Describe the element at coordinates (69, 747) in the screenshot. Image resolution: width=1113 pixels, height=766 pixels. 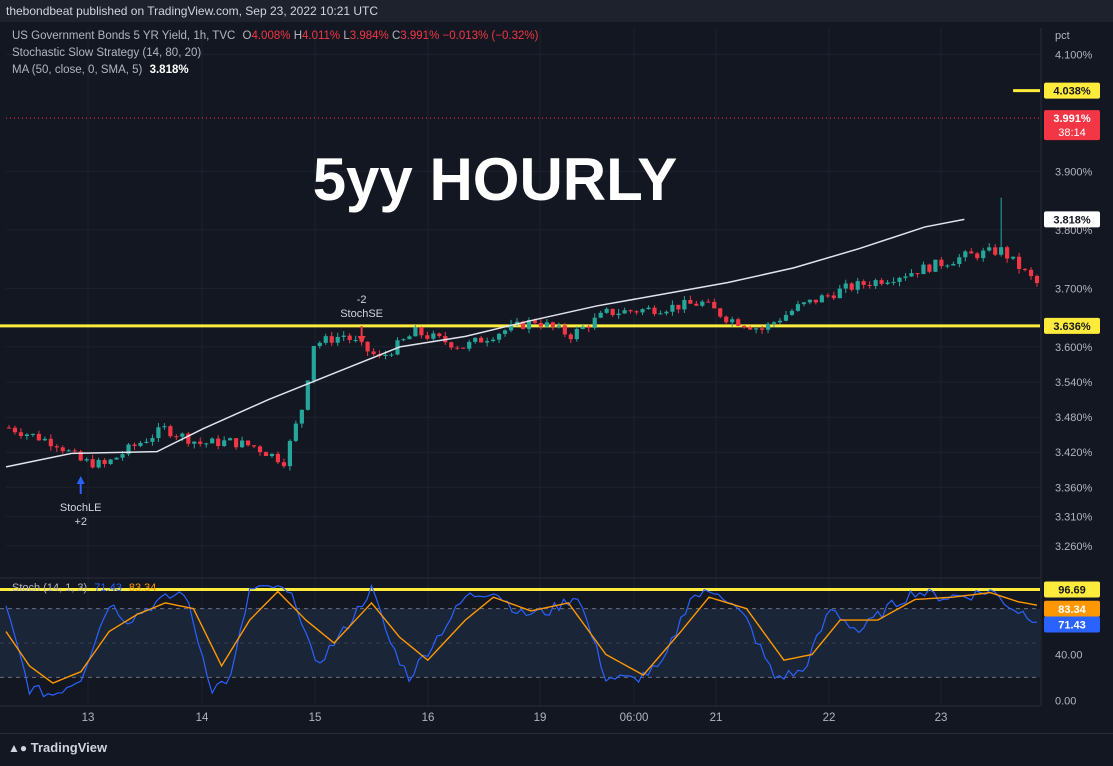
I see `tradingview-brand-text: TradingView` at that location.